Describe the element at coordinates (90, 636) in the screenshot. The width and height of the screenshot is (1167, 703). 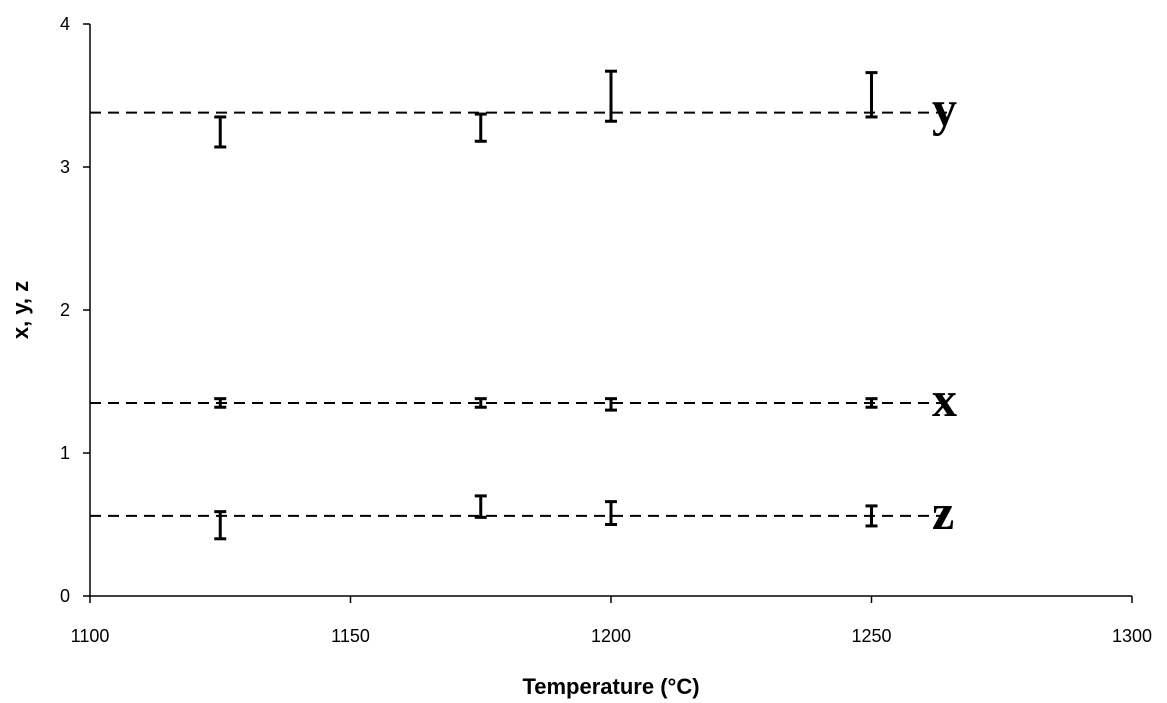
I see `x-tick-label: 1100` at that location.